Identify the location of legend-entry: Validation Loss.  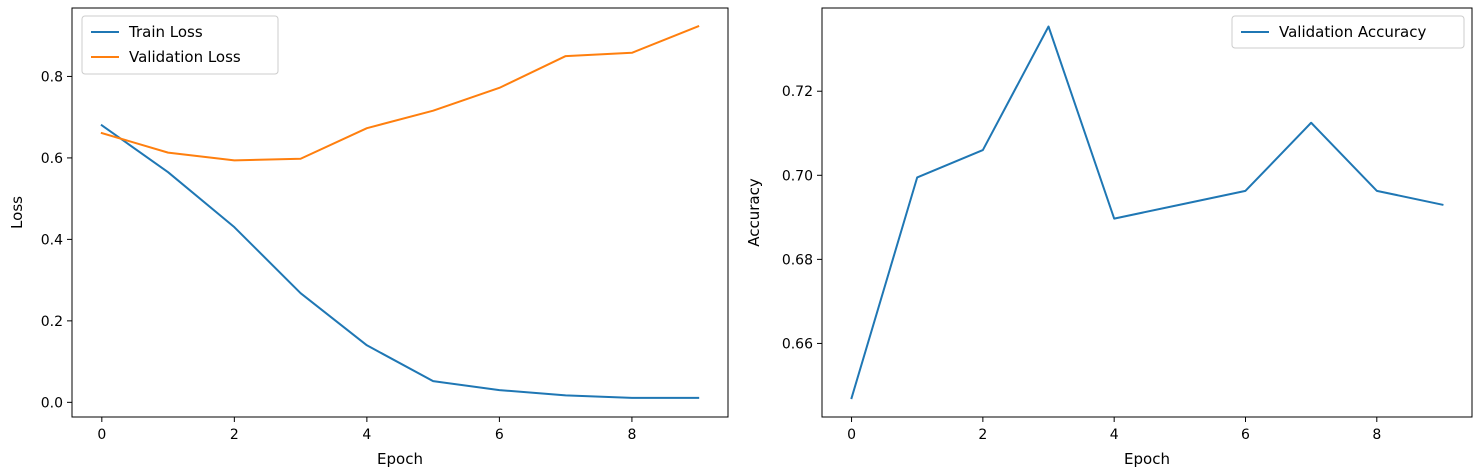
(185, 57).